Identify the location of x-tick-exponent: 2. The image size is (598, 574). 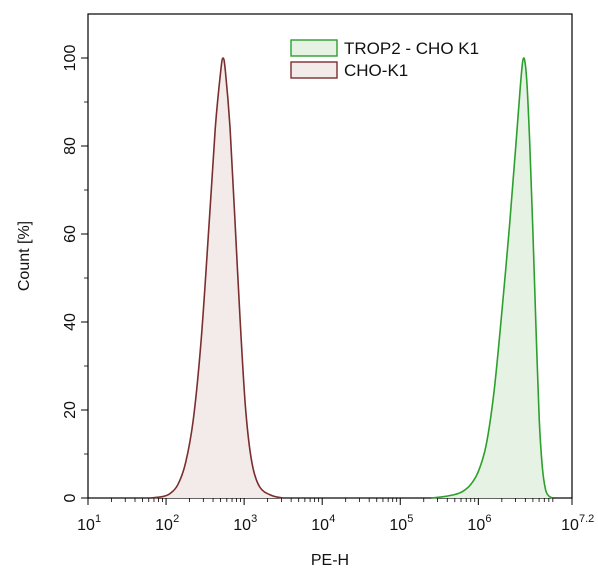
(176, 519).